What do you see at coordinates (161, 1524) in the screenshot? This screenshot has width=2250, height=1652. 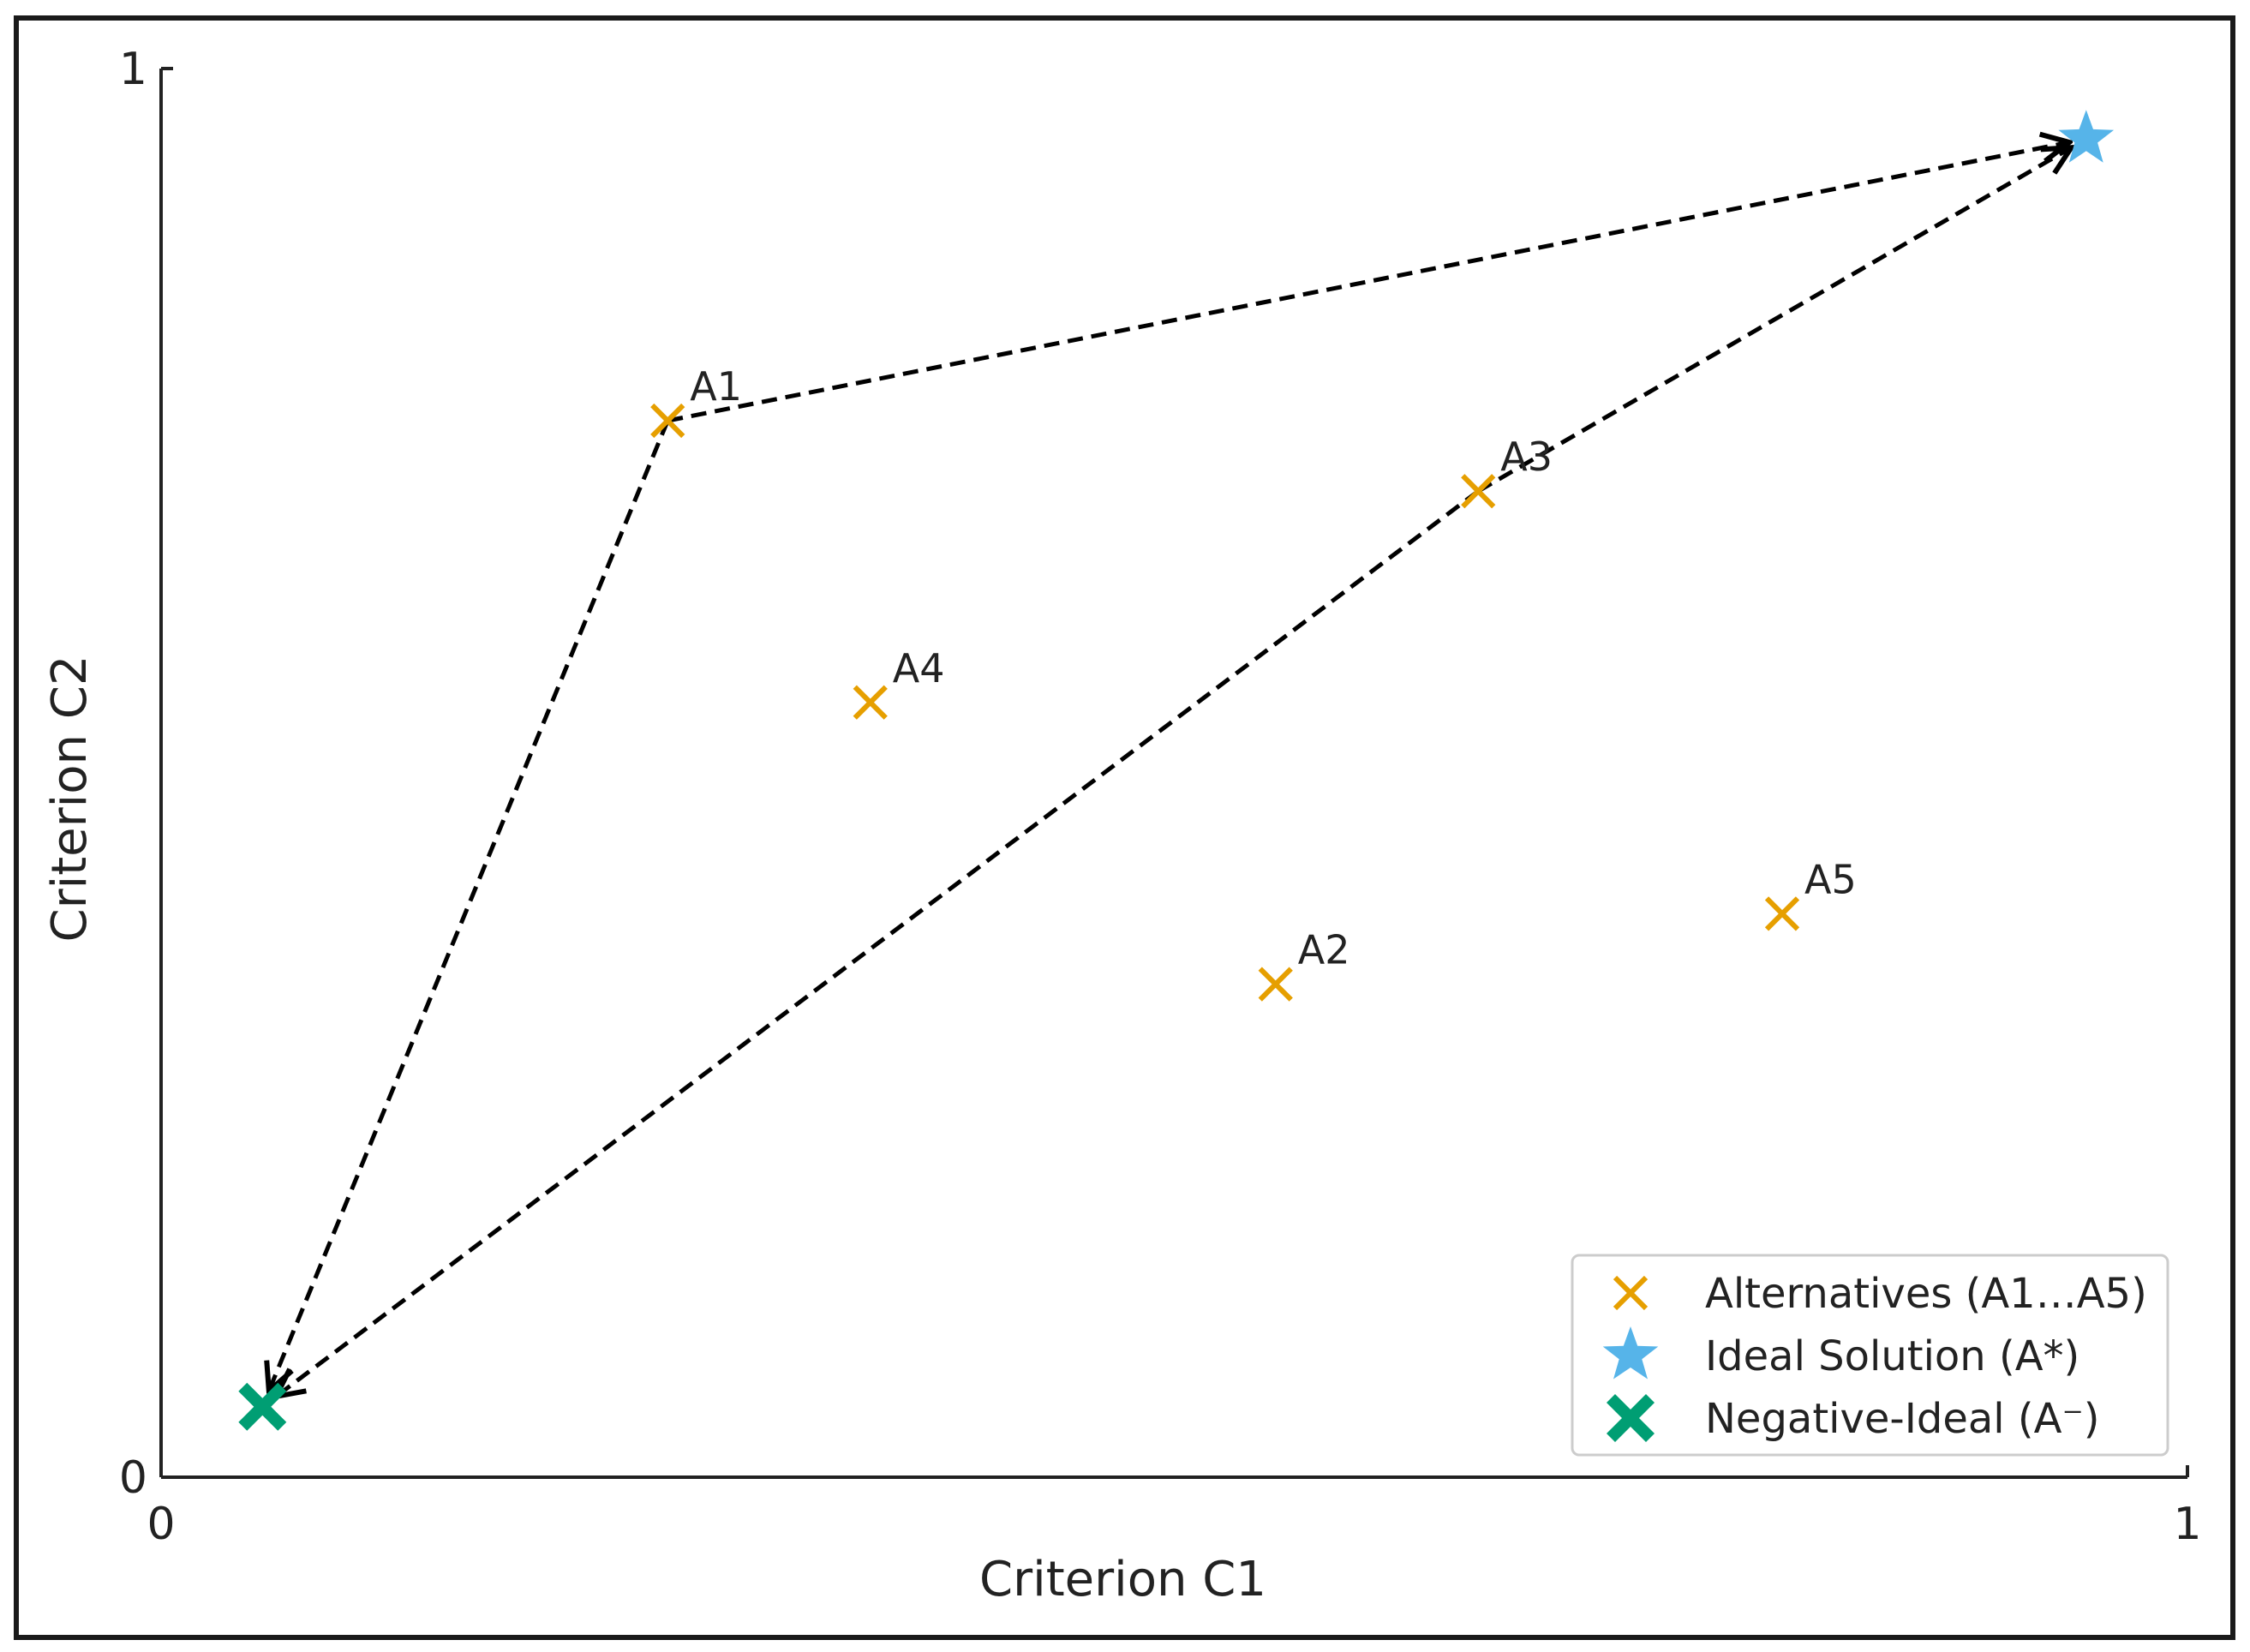 I see `x-tick-label: 0` at bounding box center [161, 1524].